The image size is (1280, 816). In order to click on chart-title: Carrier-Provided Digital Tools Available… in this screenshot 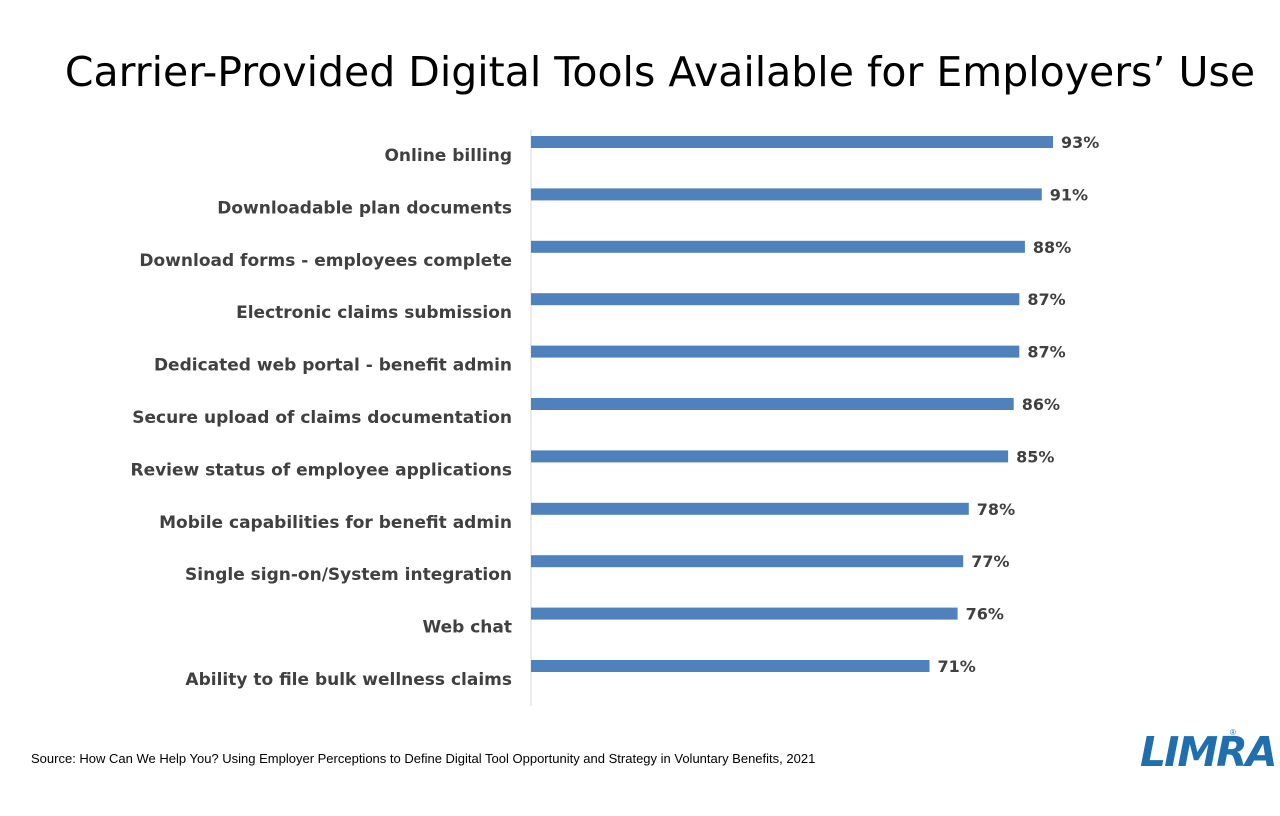, I will do `click(660, 72)`.